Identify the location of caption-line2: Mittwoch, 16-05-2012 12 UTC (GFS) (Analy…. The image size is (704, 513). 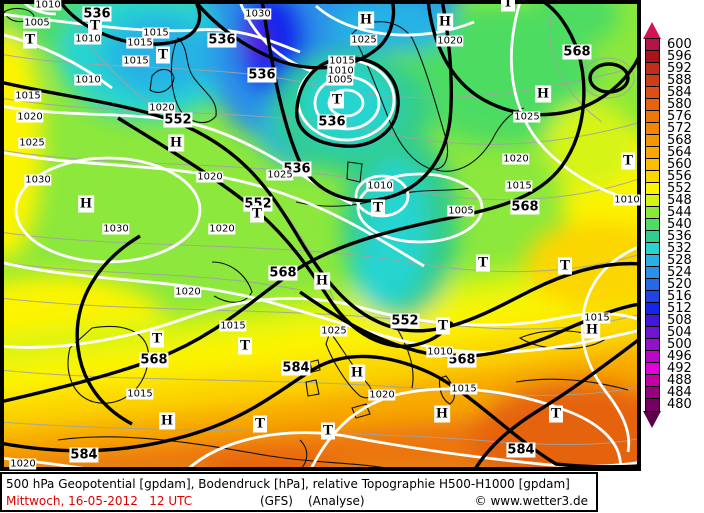
(299, 501).